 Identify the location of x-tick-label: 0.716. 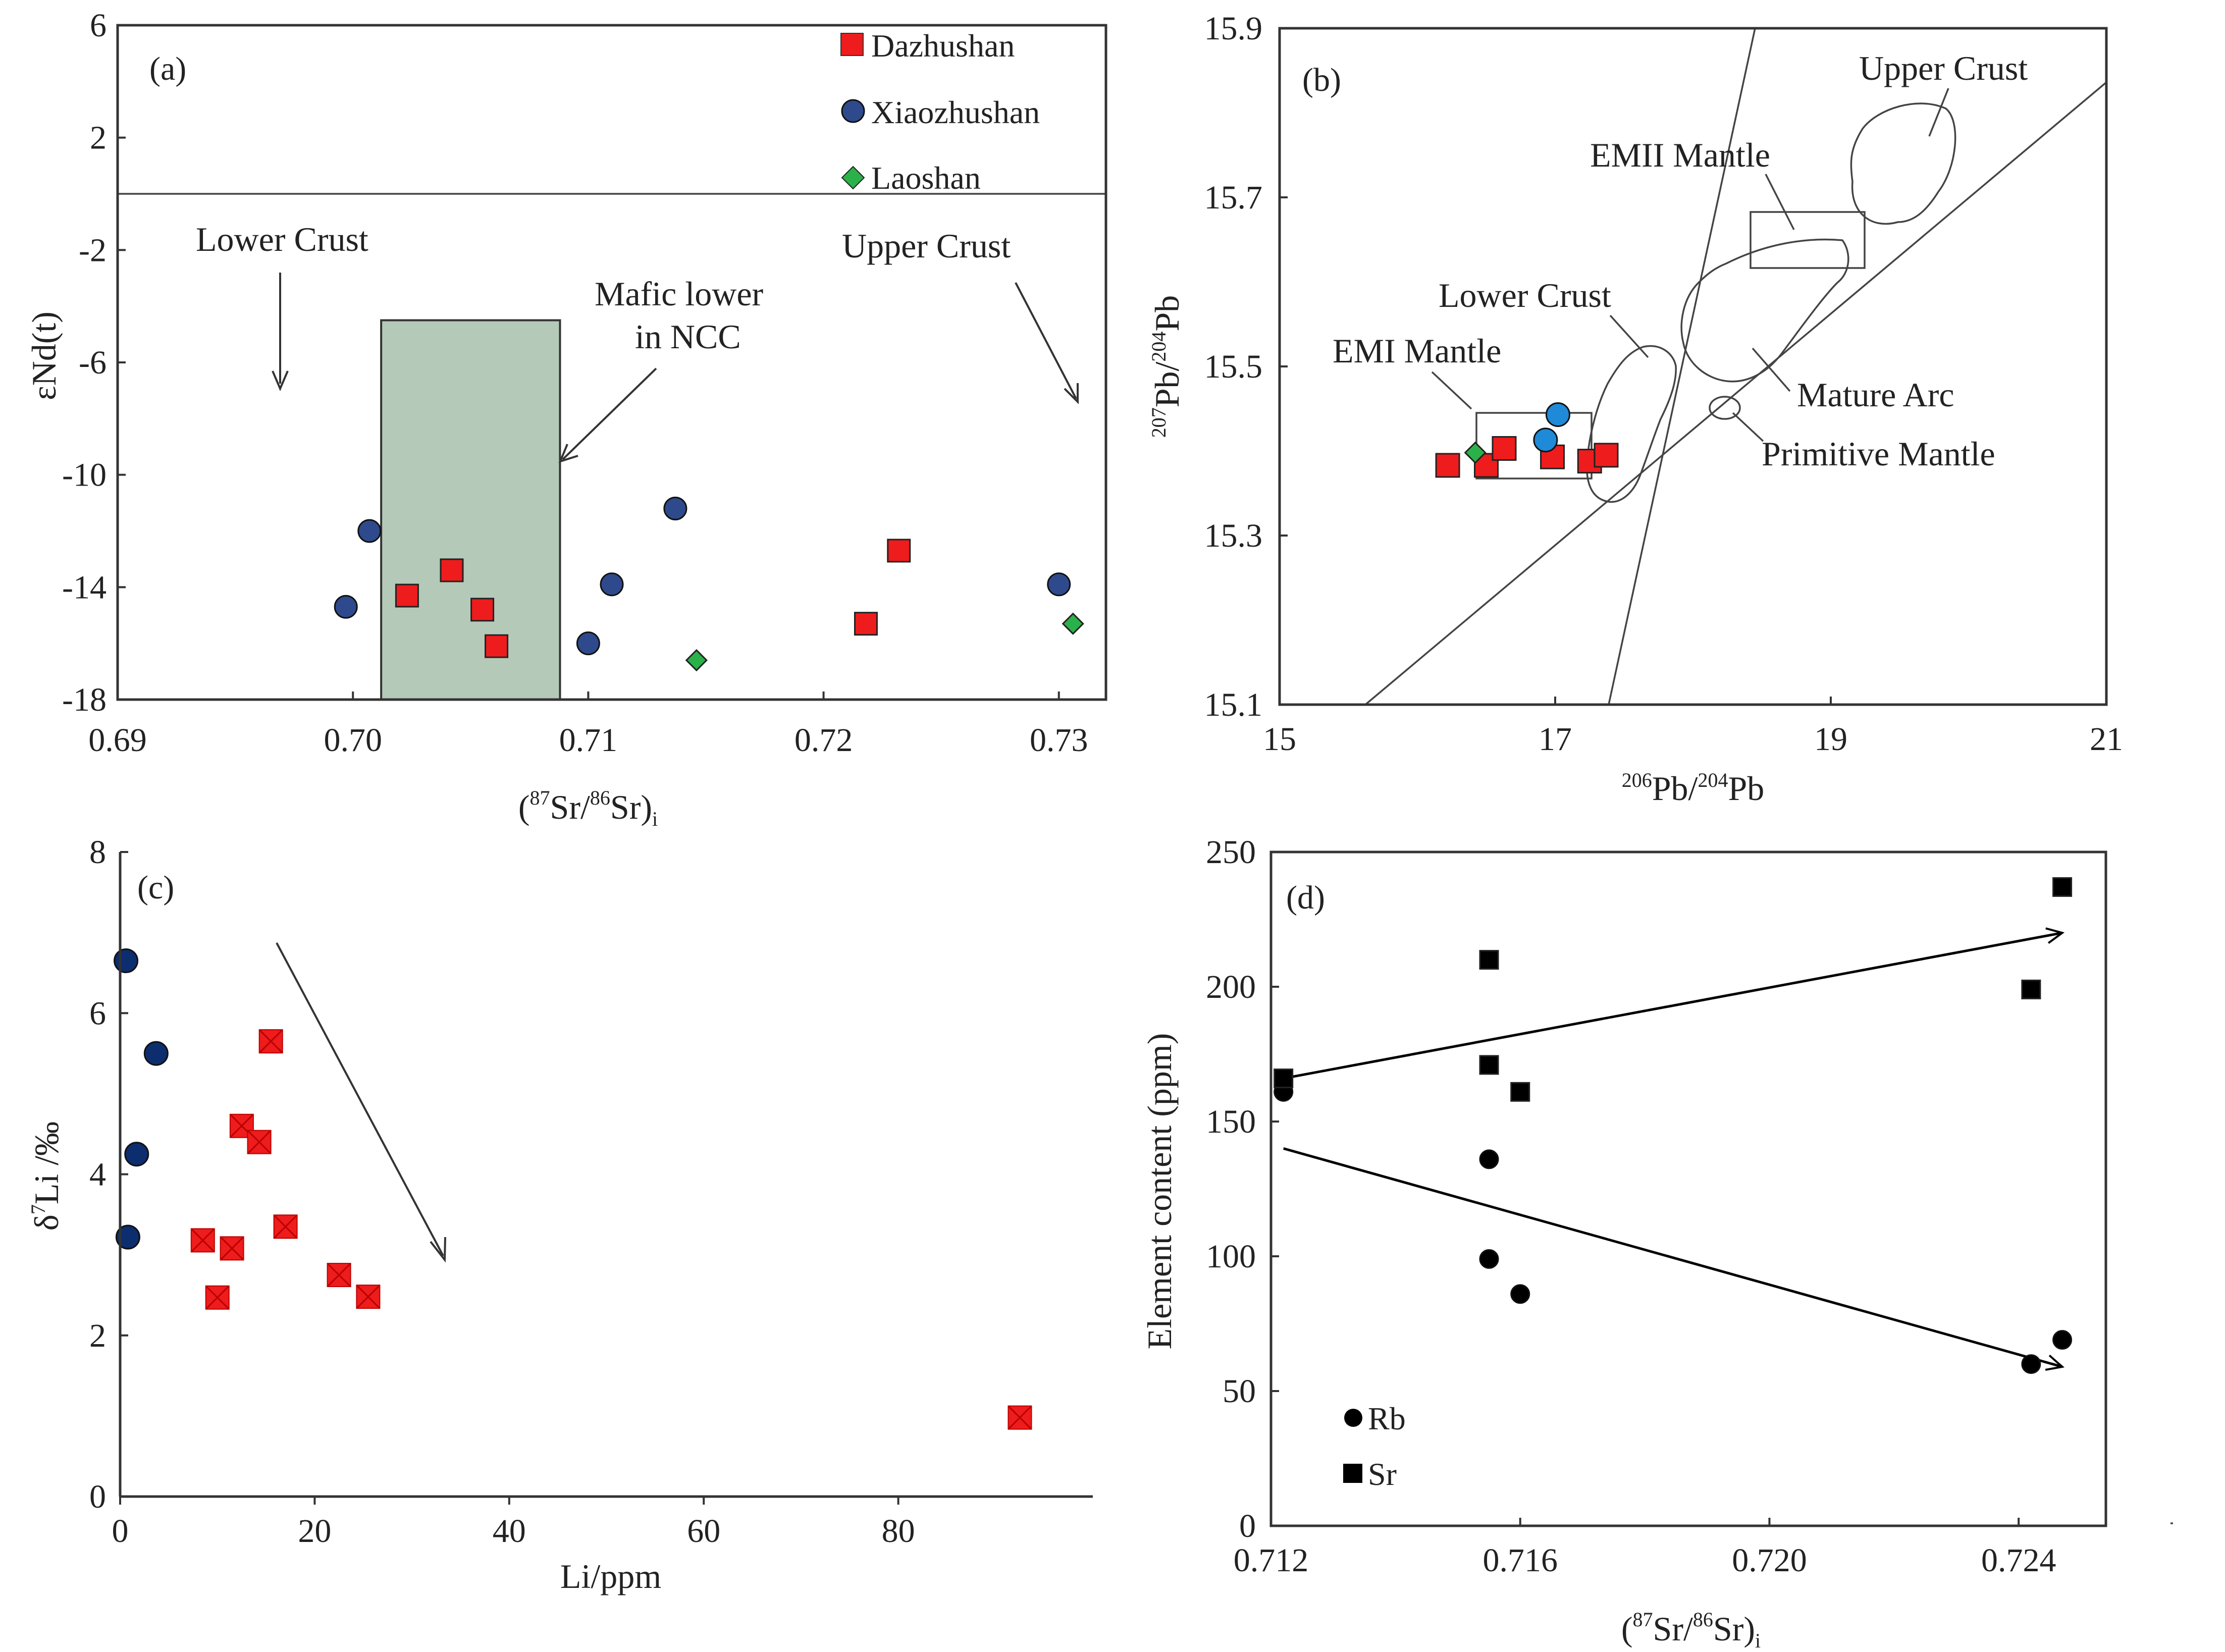
(1520, 1561).